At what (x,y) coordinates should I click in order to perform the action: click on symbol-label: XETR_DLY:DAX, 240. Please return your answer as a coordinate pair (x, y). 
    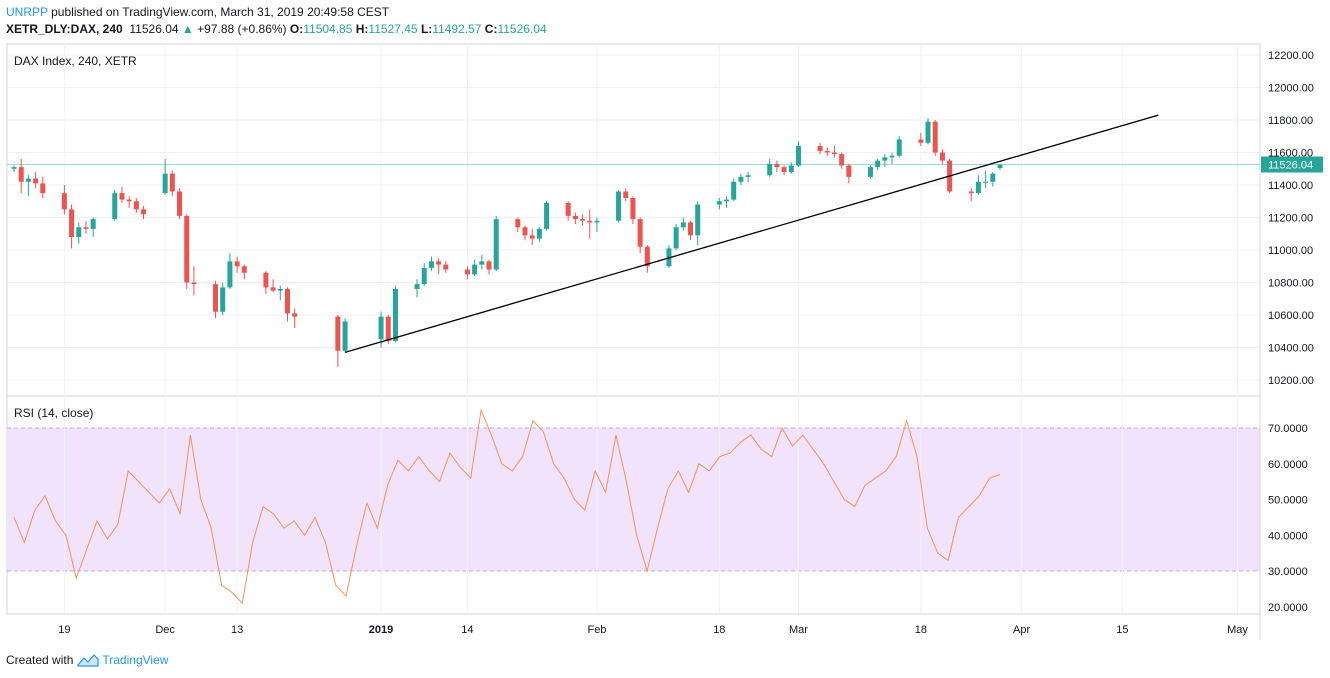
    Looking at the image, I should click on (64, 29).